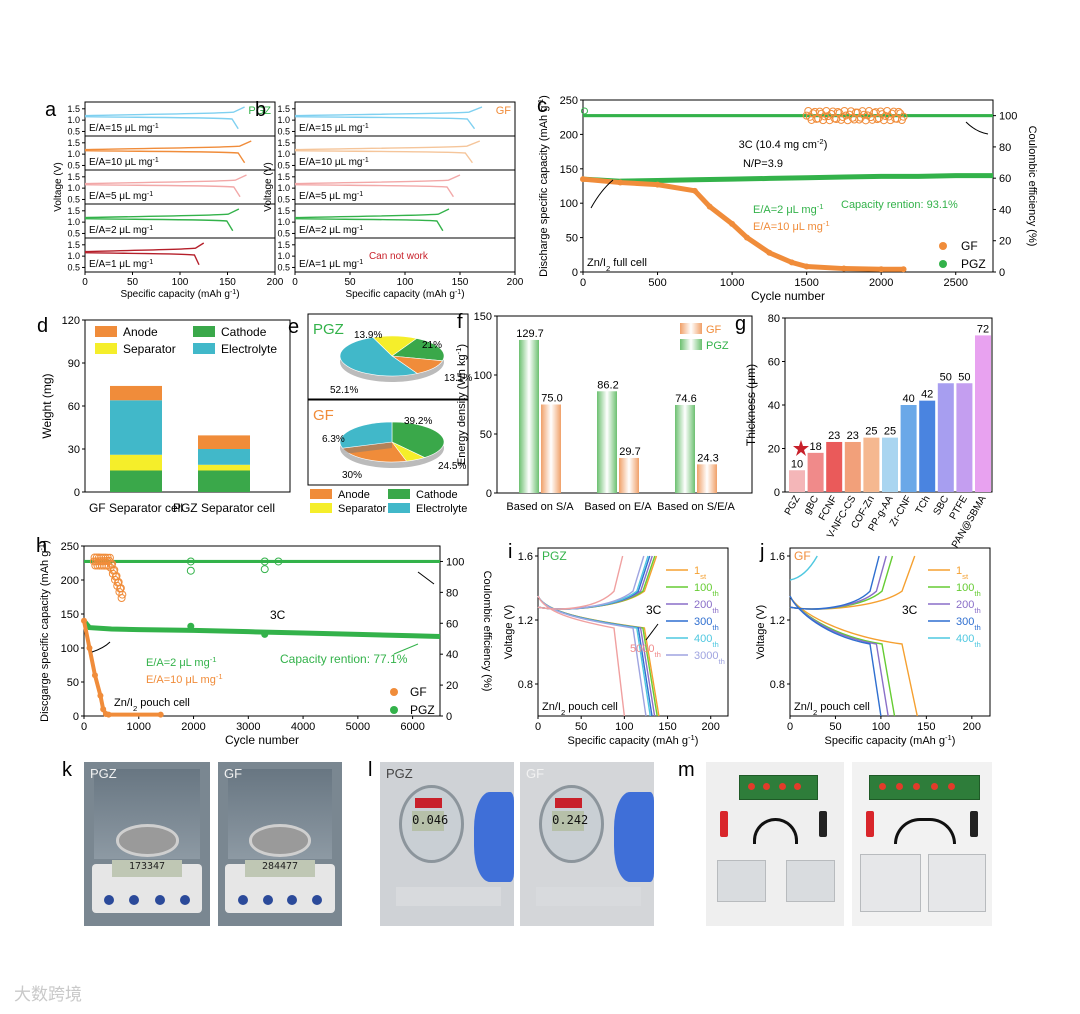 The height and width of the screenshot is (1014, 1080). Describe the element at coordinates (926, 727) in the screenshot. I see `x-tick-label: 150` at that location.